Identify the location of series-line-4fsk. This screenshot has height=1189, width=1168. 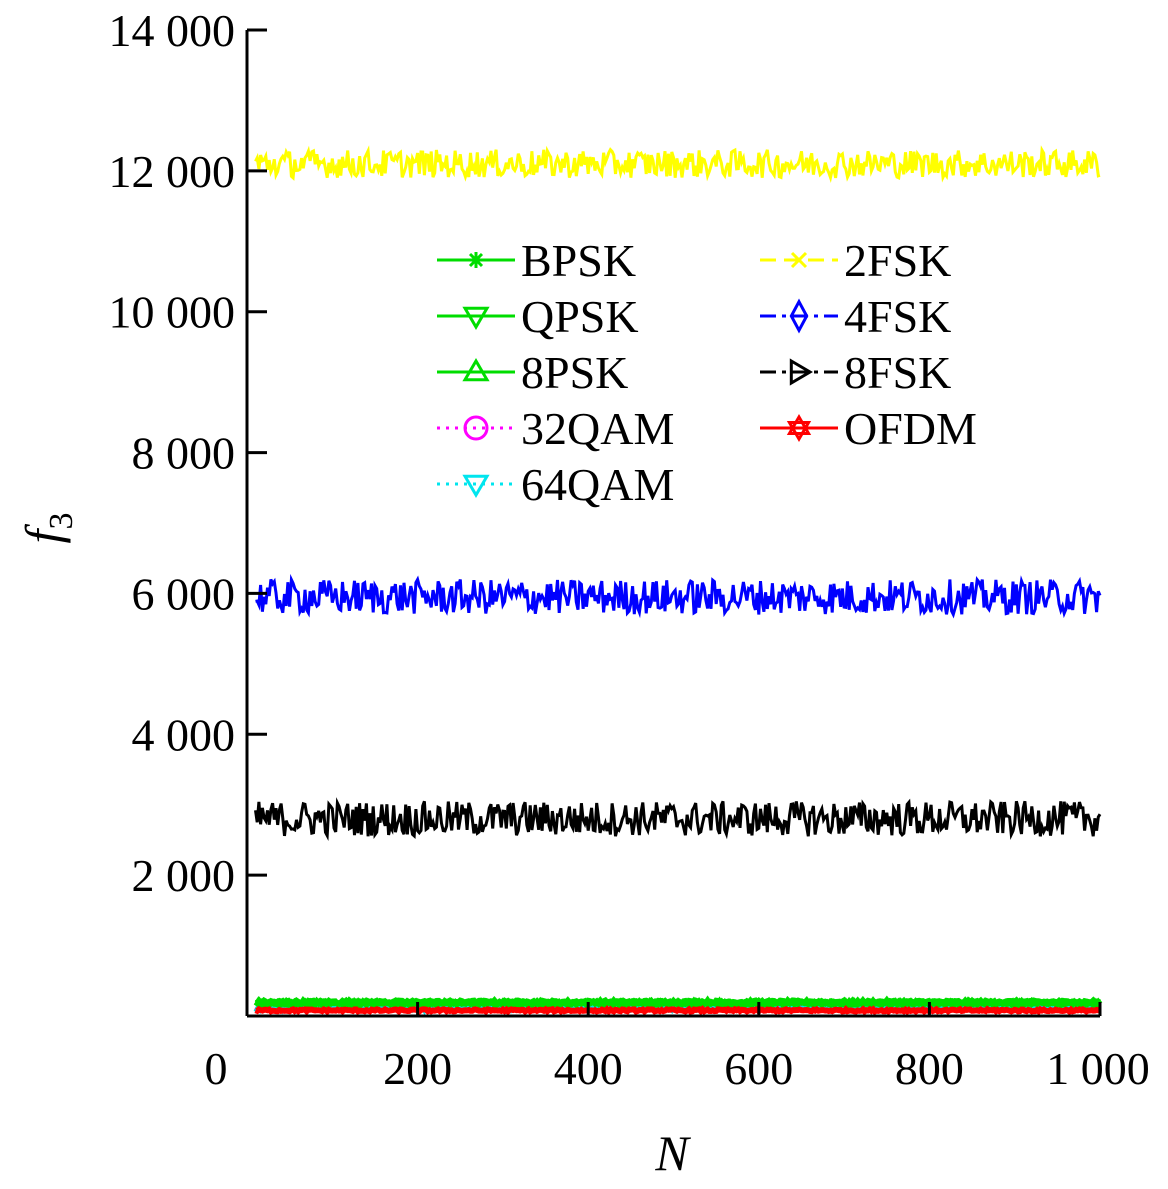
(678, 596).